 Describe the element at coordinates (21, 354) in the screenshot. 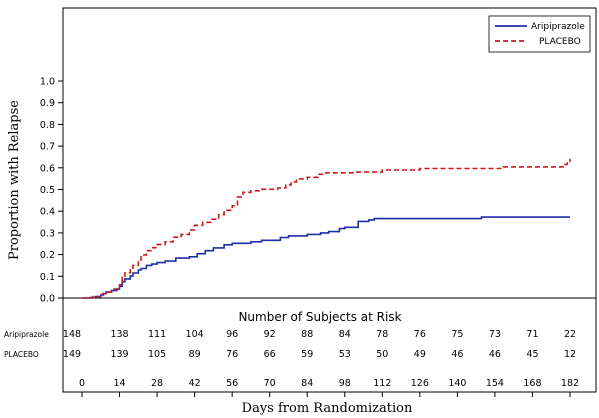

I see `risk-row-label: PLACEBO` at that location.